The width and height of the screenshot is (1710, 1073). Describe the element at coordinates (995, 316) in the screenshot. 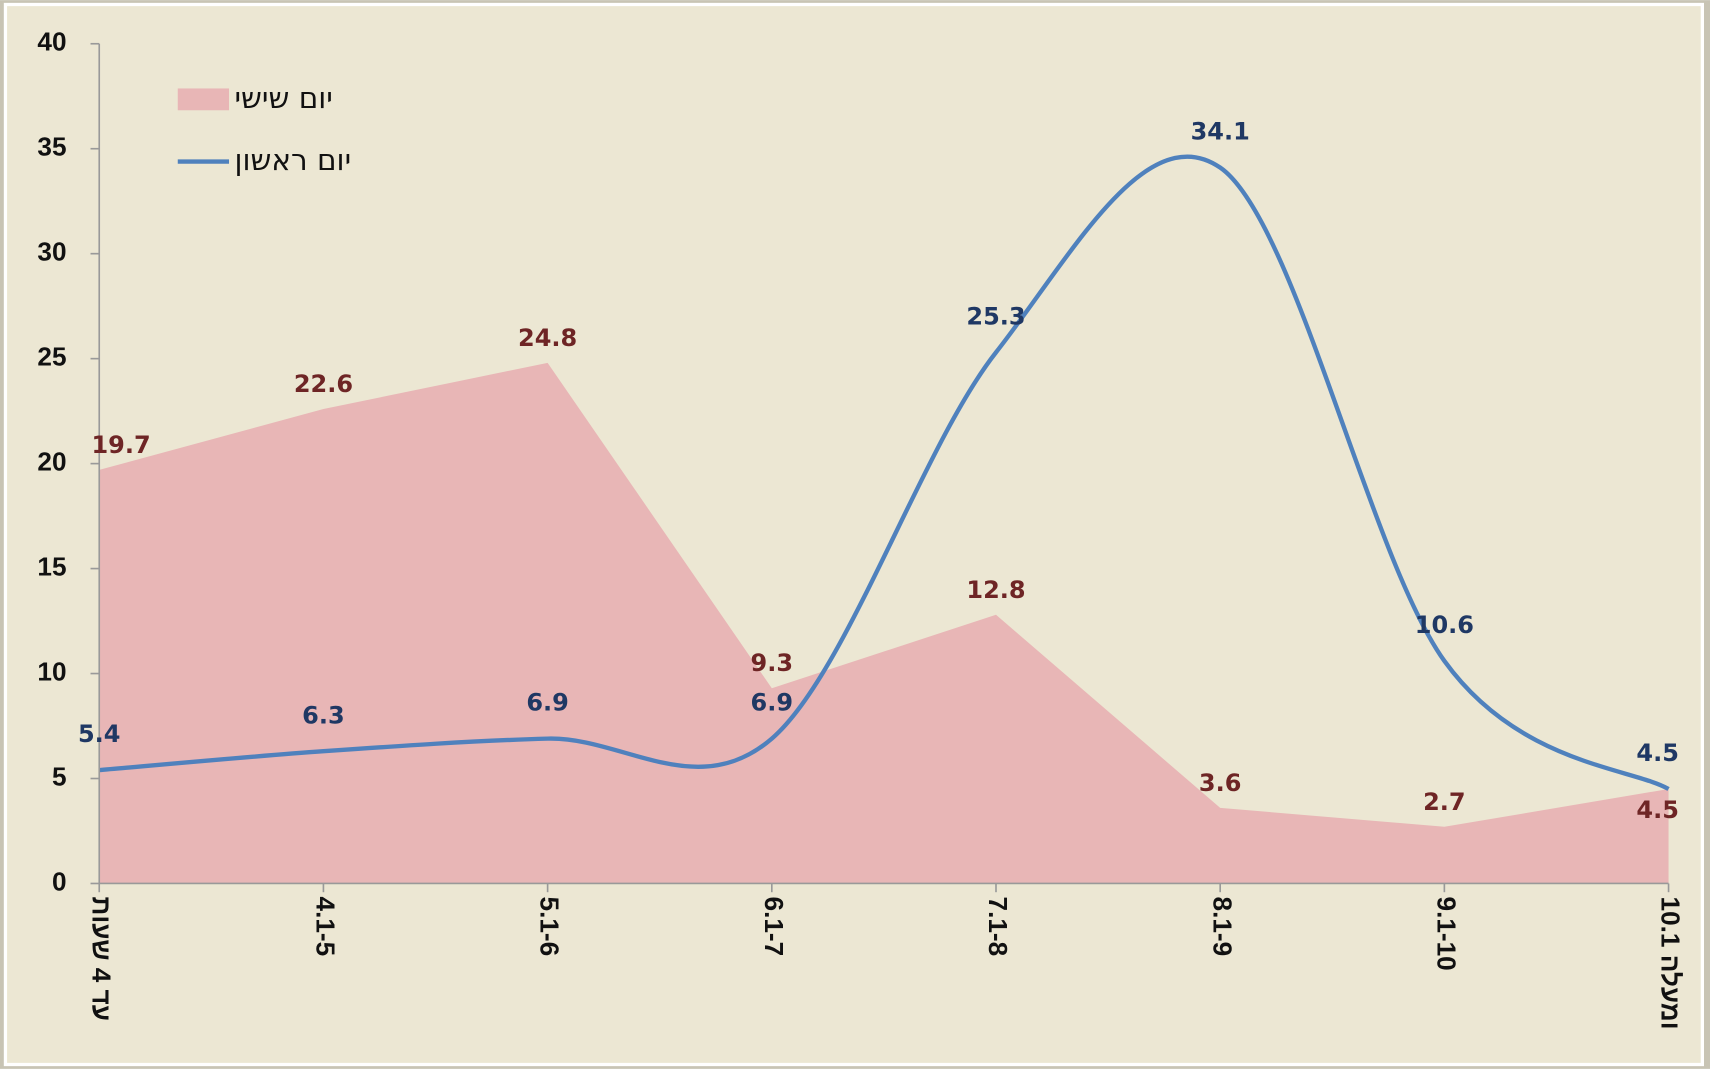

I see `data-label: 25.3` at that location.